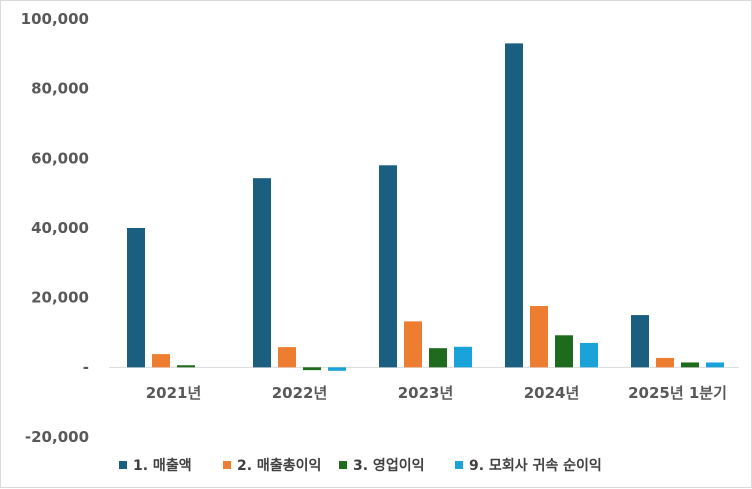 The height and width of the screenshot is (489, 752). Describe the element at coordinates (552, 393) in the screenshot. I see `x-tick-label: 2024년` at that location.